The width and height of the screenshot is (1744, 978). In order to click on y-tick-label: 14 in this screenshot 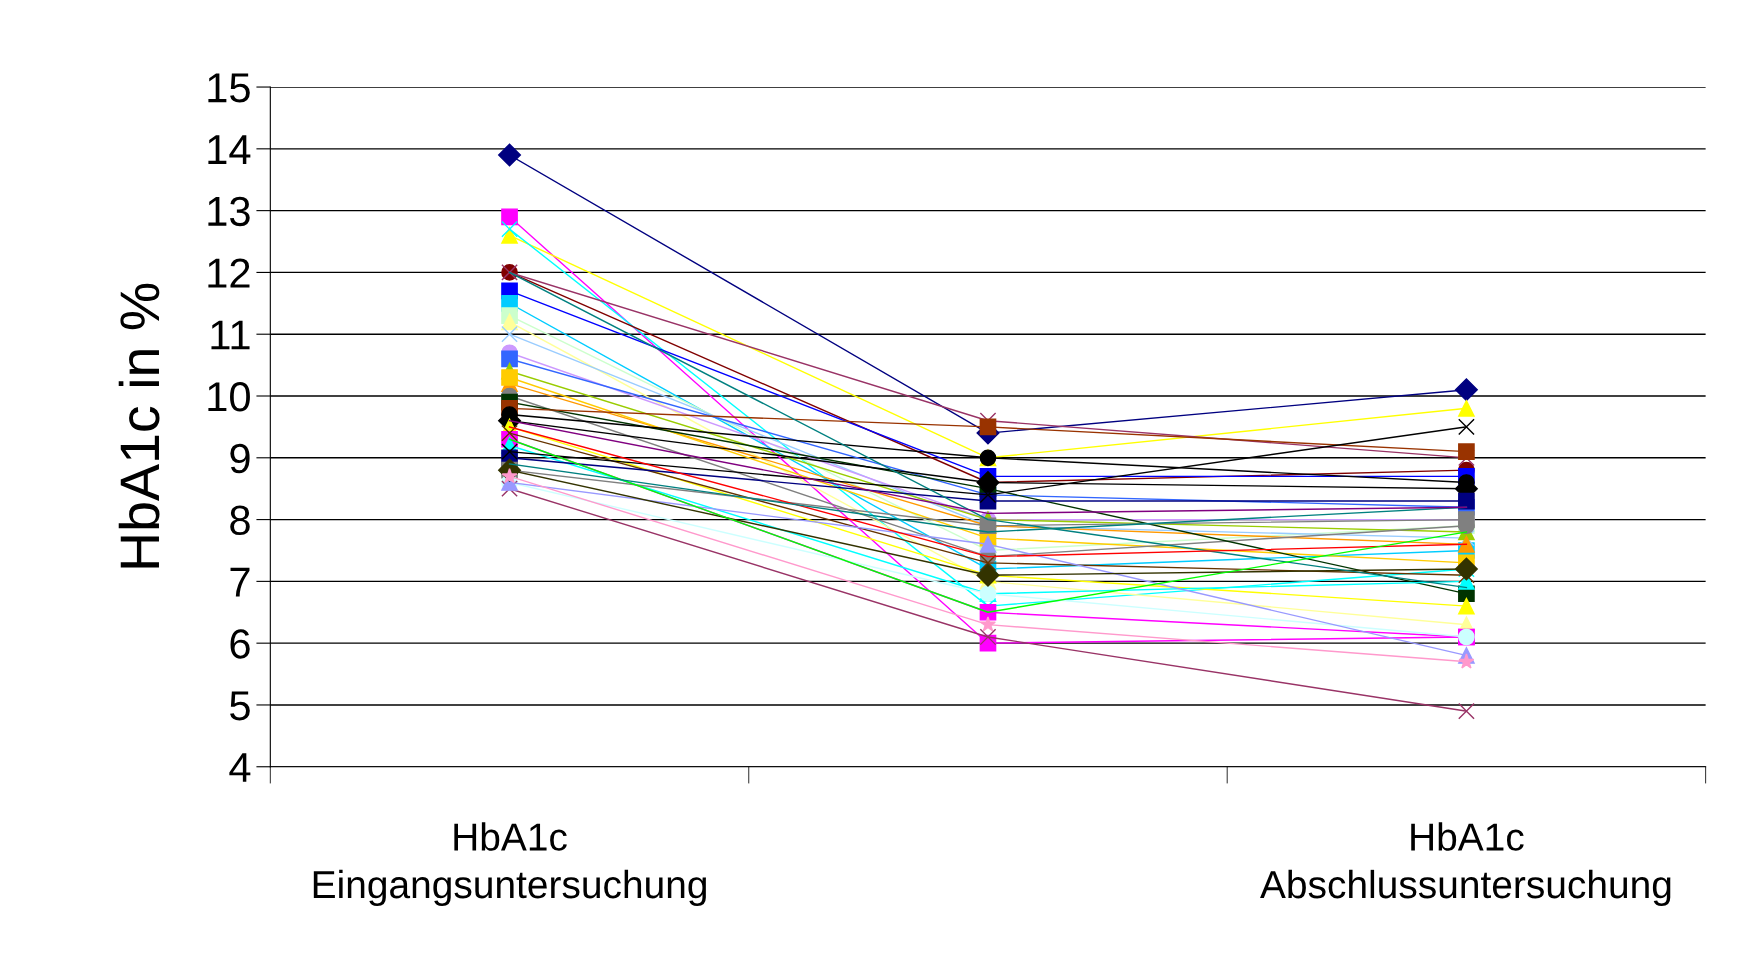, I will do `click(229, 149)`.